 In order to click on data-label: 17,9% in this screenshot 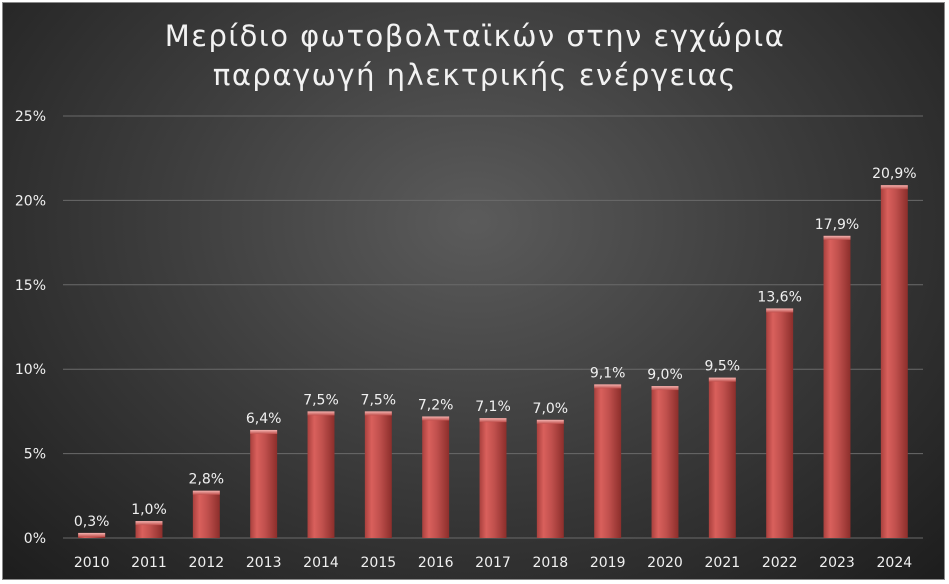, I will do `click(837, 225)`.